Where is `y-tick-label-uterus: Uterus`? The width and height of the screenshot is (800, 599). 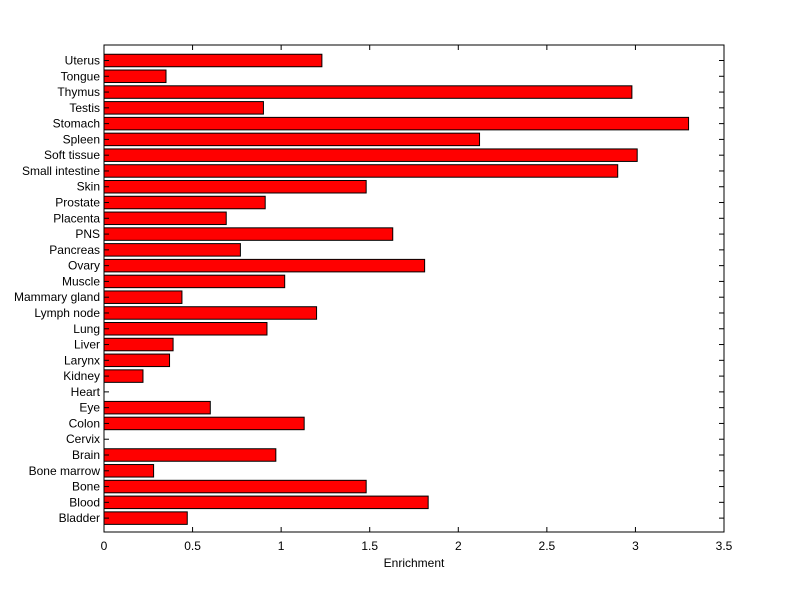
y-tick-label-uterus: Uterus is located at coordinates (82, 61).